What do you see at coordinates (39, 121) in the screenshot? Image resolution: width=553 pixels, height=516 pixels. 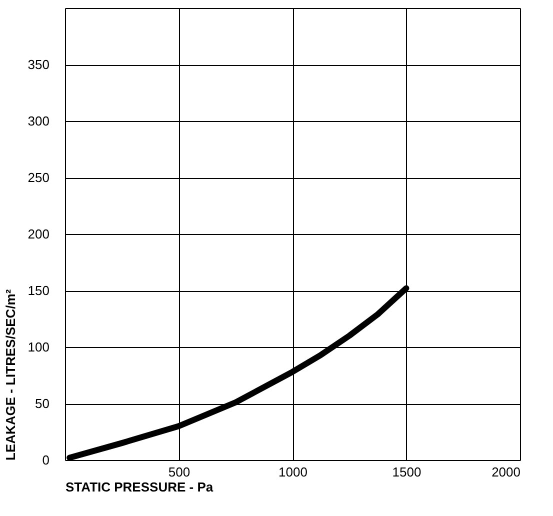 I see `y-tick-label: 300` at bounding box center [39, 121].